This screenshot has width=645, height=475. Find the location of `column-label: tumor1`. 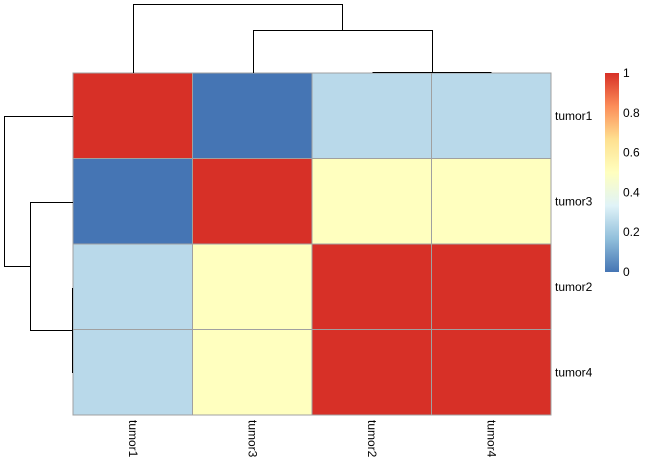

column-label: tumor1 is located at coordinates (133, 439).